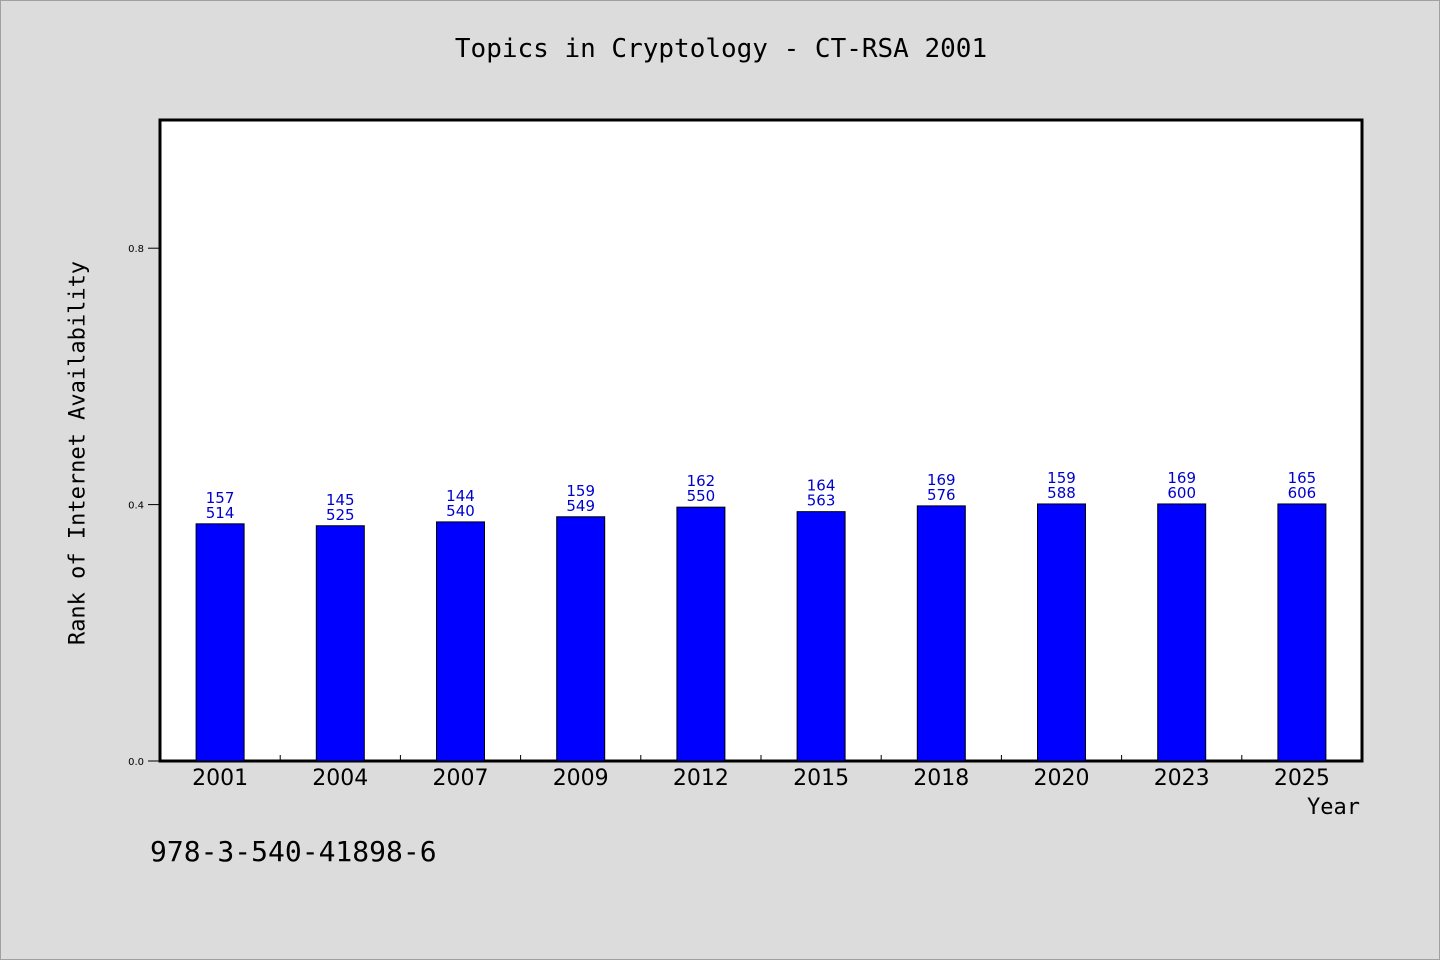  I want to click on x-tick-label: 2004, so click(340, 778).